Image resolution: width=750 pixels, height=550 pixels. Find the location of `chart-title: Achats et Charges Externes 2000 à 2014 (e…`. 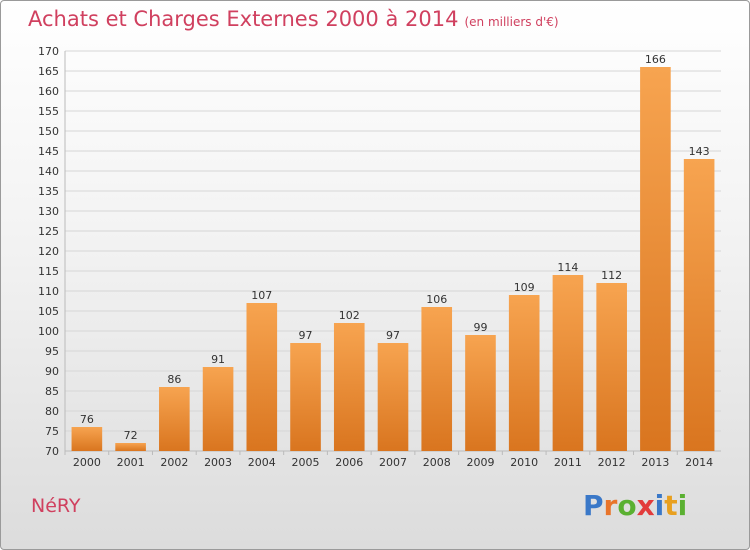

chart-title: Achats et Charges Externes 2000 à 2014 (e… is located at coordinates (293, 19).